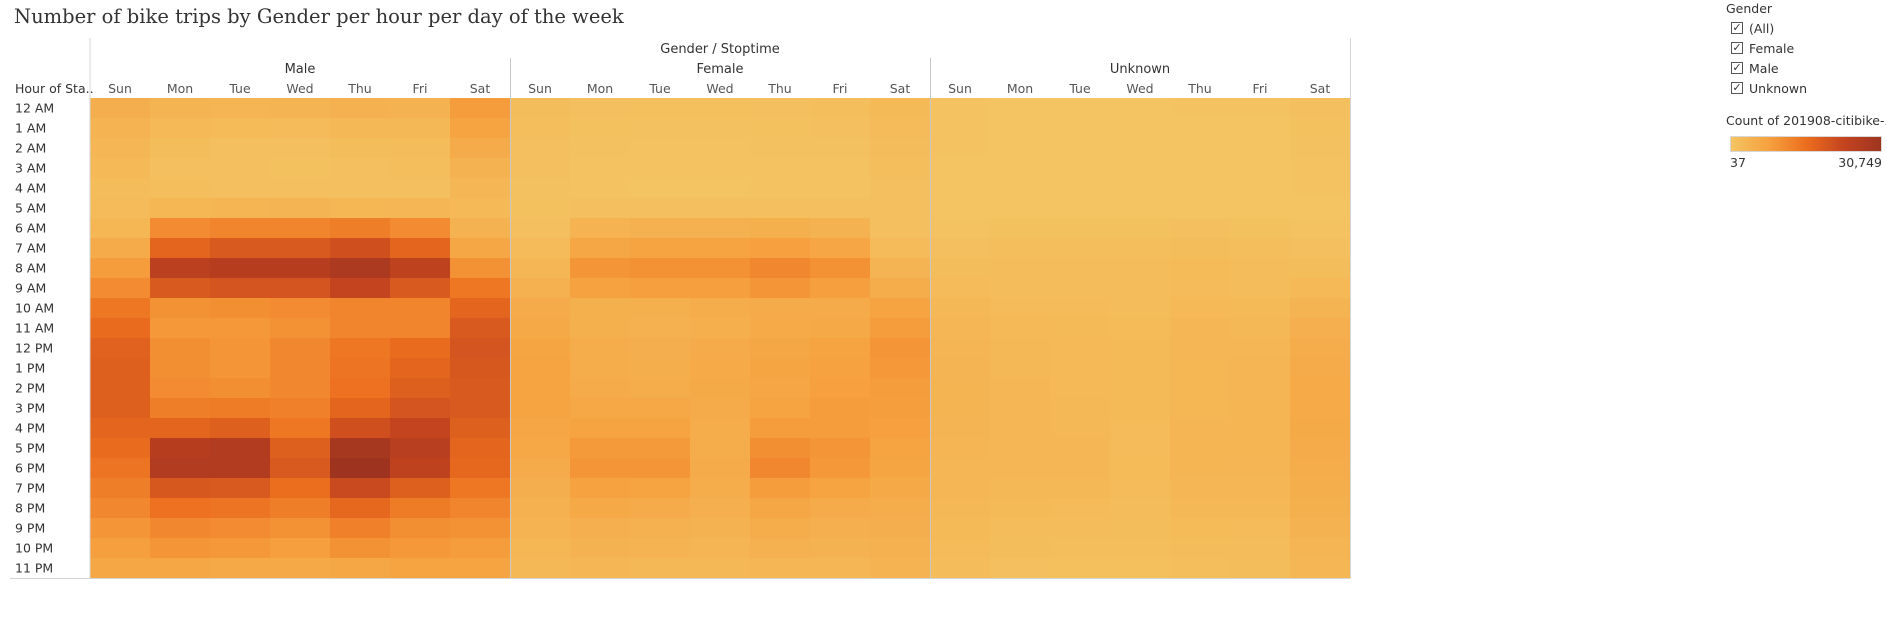 Image resolution: width=1887 pixels, height=618 pixels. What do you see at coordinates (1806, 68) in the screenshot?
I see `filter-item-male: ✓ Male` at bounding box center [1806, 68].